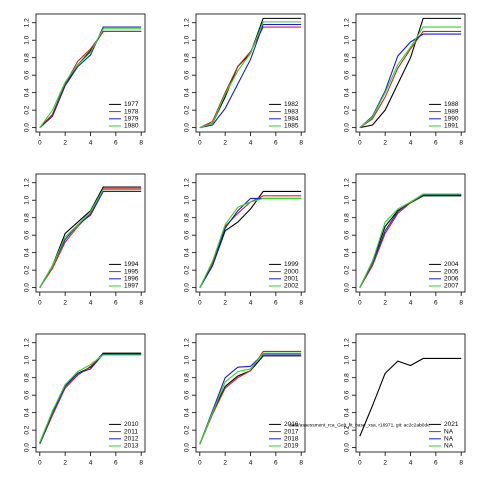  Describe the element at coordinates (451, 104) in the screenshot. I see `legend-label: 1988` at that location.